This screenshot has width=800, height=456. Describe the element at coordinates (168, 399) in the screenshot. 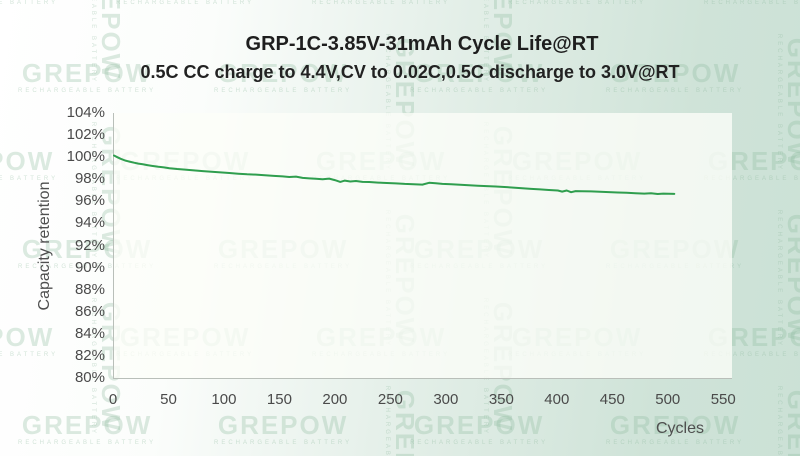

I see `x-tick-label: 50` at that location.